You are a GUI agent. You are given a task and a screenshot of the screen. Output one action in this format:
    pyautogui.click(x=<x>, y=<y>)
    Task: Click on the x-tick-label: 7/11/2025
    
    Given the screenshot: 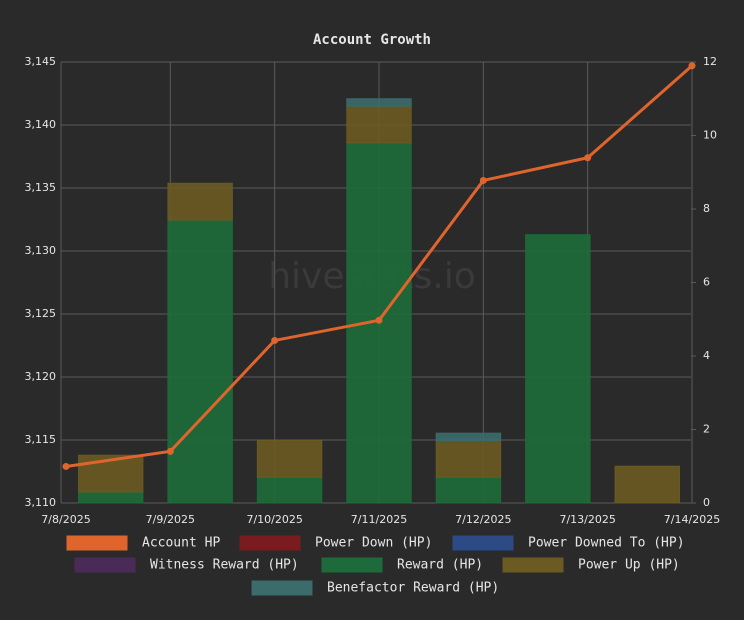 What is the action you would take?
    pyautogui.click(x=379, y=519)
    